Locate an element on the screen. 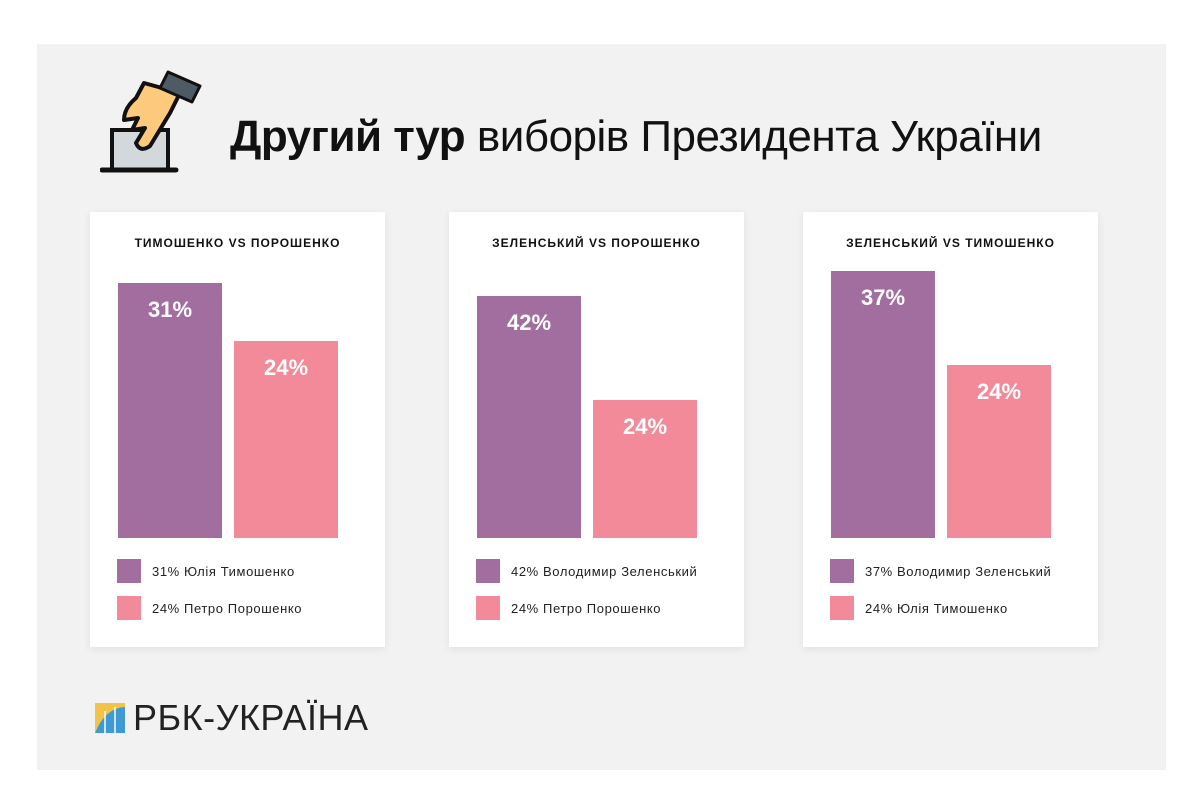  bar: 42% is located at coordinates (529, 416).